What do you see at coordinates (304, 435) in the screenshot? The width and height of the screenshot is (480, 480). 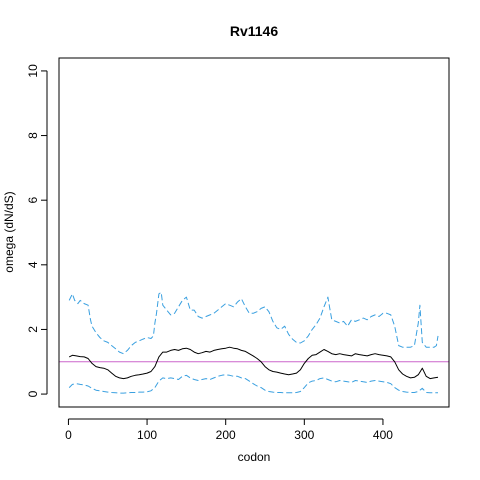 I see `x-tick-label: 300` at bounding box center [304, 435].